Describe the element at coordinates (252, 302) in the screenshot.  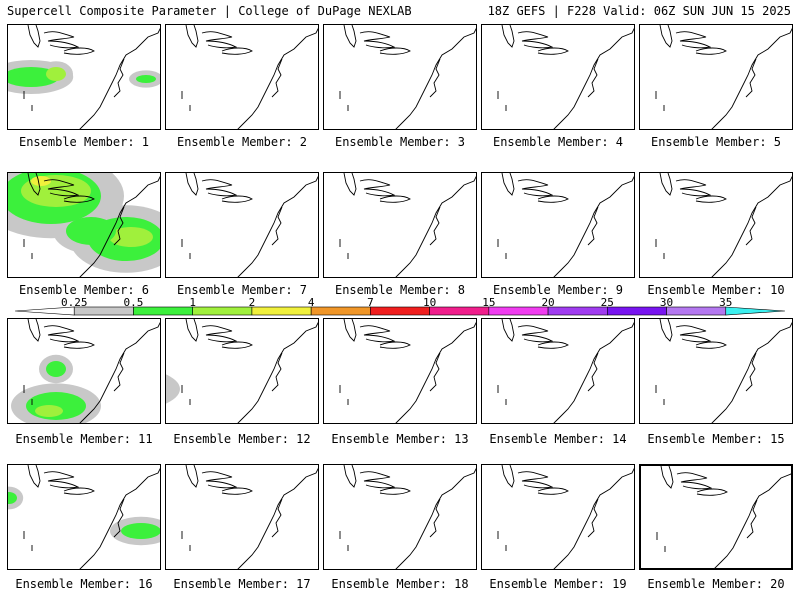
I see `color-scale-tick-label: 2` at that location.